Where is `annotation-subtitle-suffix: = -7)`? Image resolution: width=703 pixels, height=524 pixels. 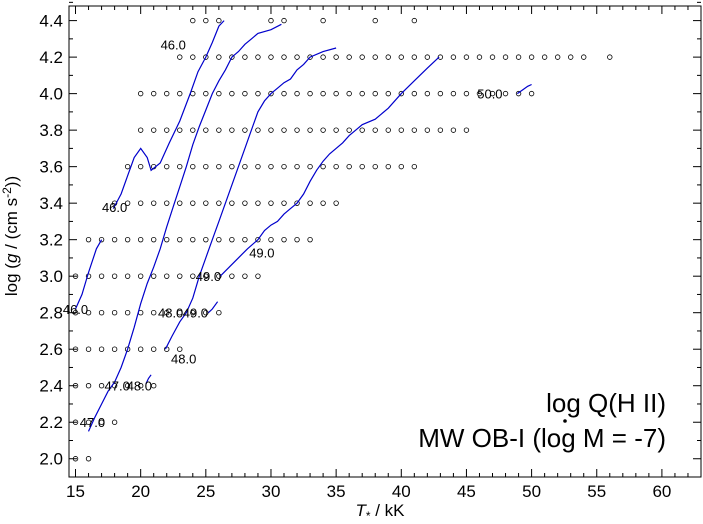 annotation-subtitle-suffix: = -7) is located at coordinates (635, 438).